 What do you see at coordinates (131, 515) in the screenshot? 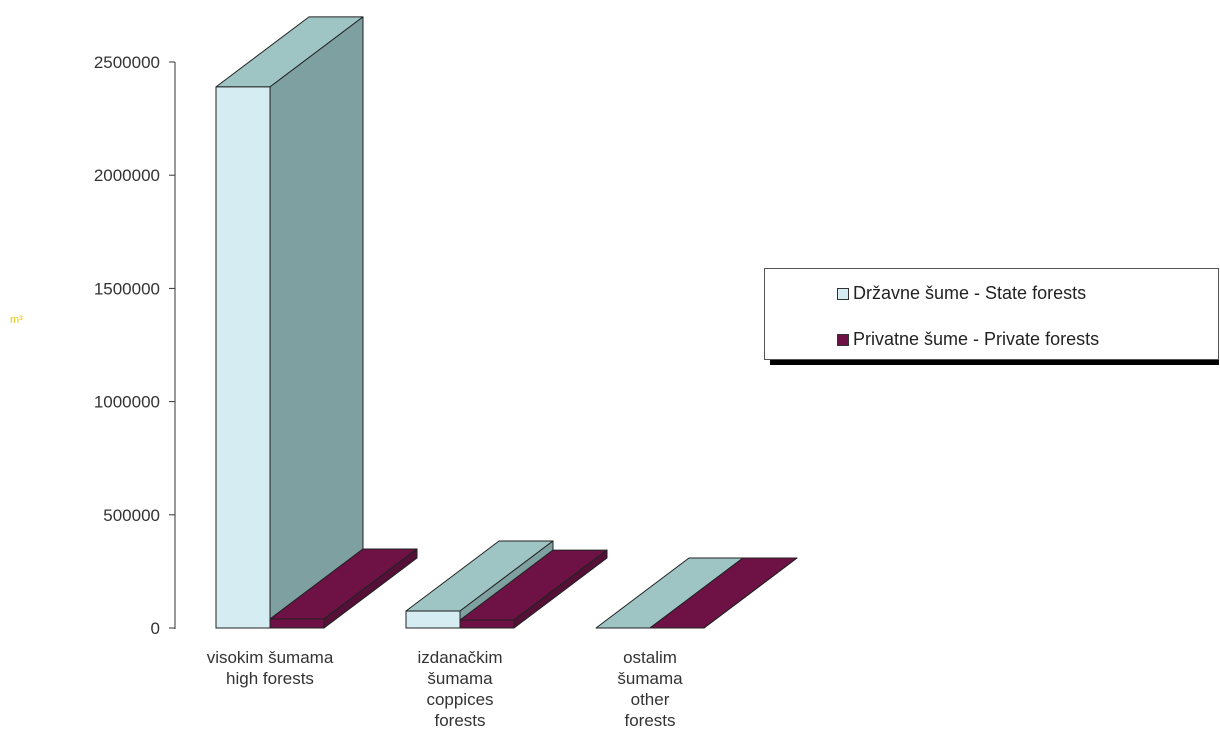
I see `y-tick-label-1: 500000` at bounding box center [131, 515].